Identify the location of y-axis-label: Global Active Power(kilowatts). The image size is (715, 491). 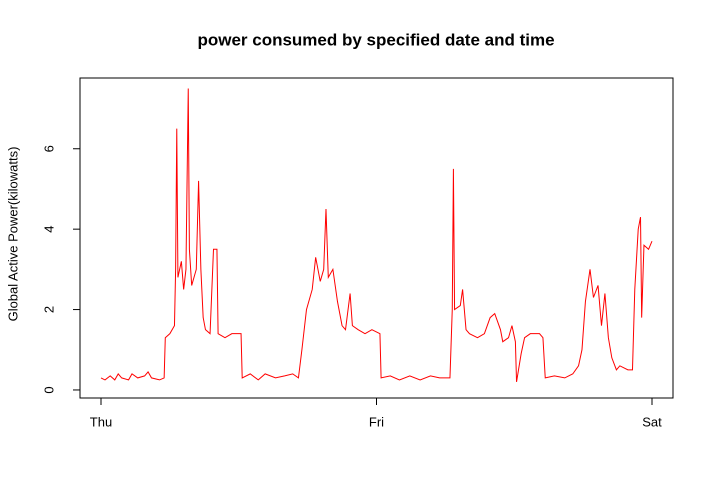
(12, 234).